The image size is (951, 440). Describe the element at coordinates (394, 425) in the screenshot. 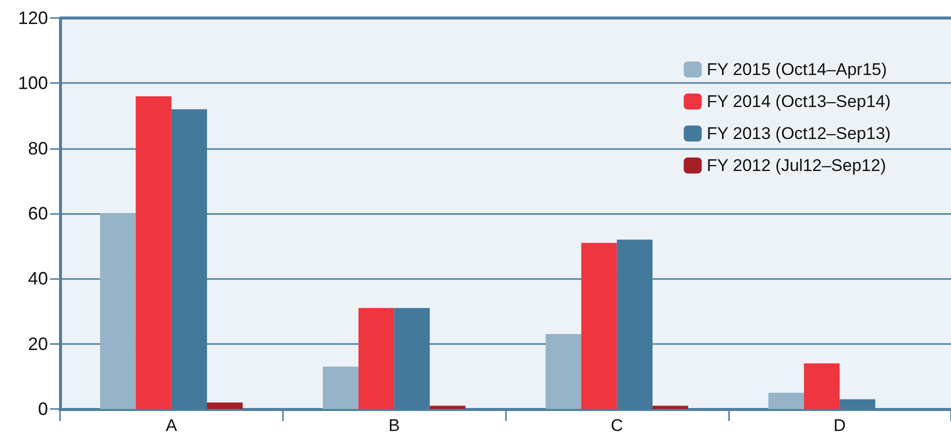

I see `x-tick-label: B` at that location.